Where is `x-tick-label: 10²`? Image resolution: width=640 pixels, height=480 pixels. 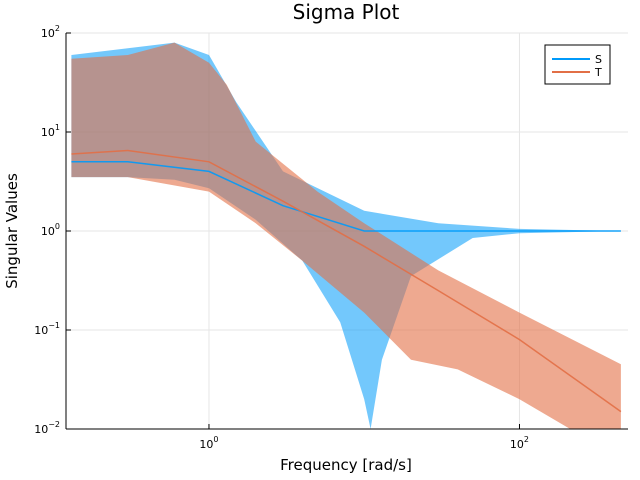 x-tick-label: 10² is located at coordinates (519, 443).